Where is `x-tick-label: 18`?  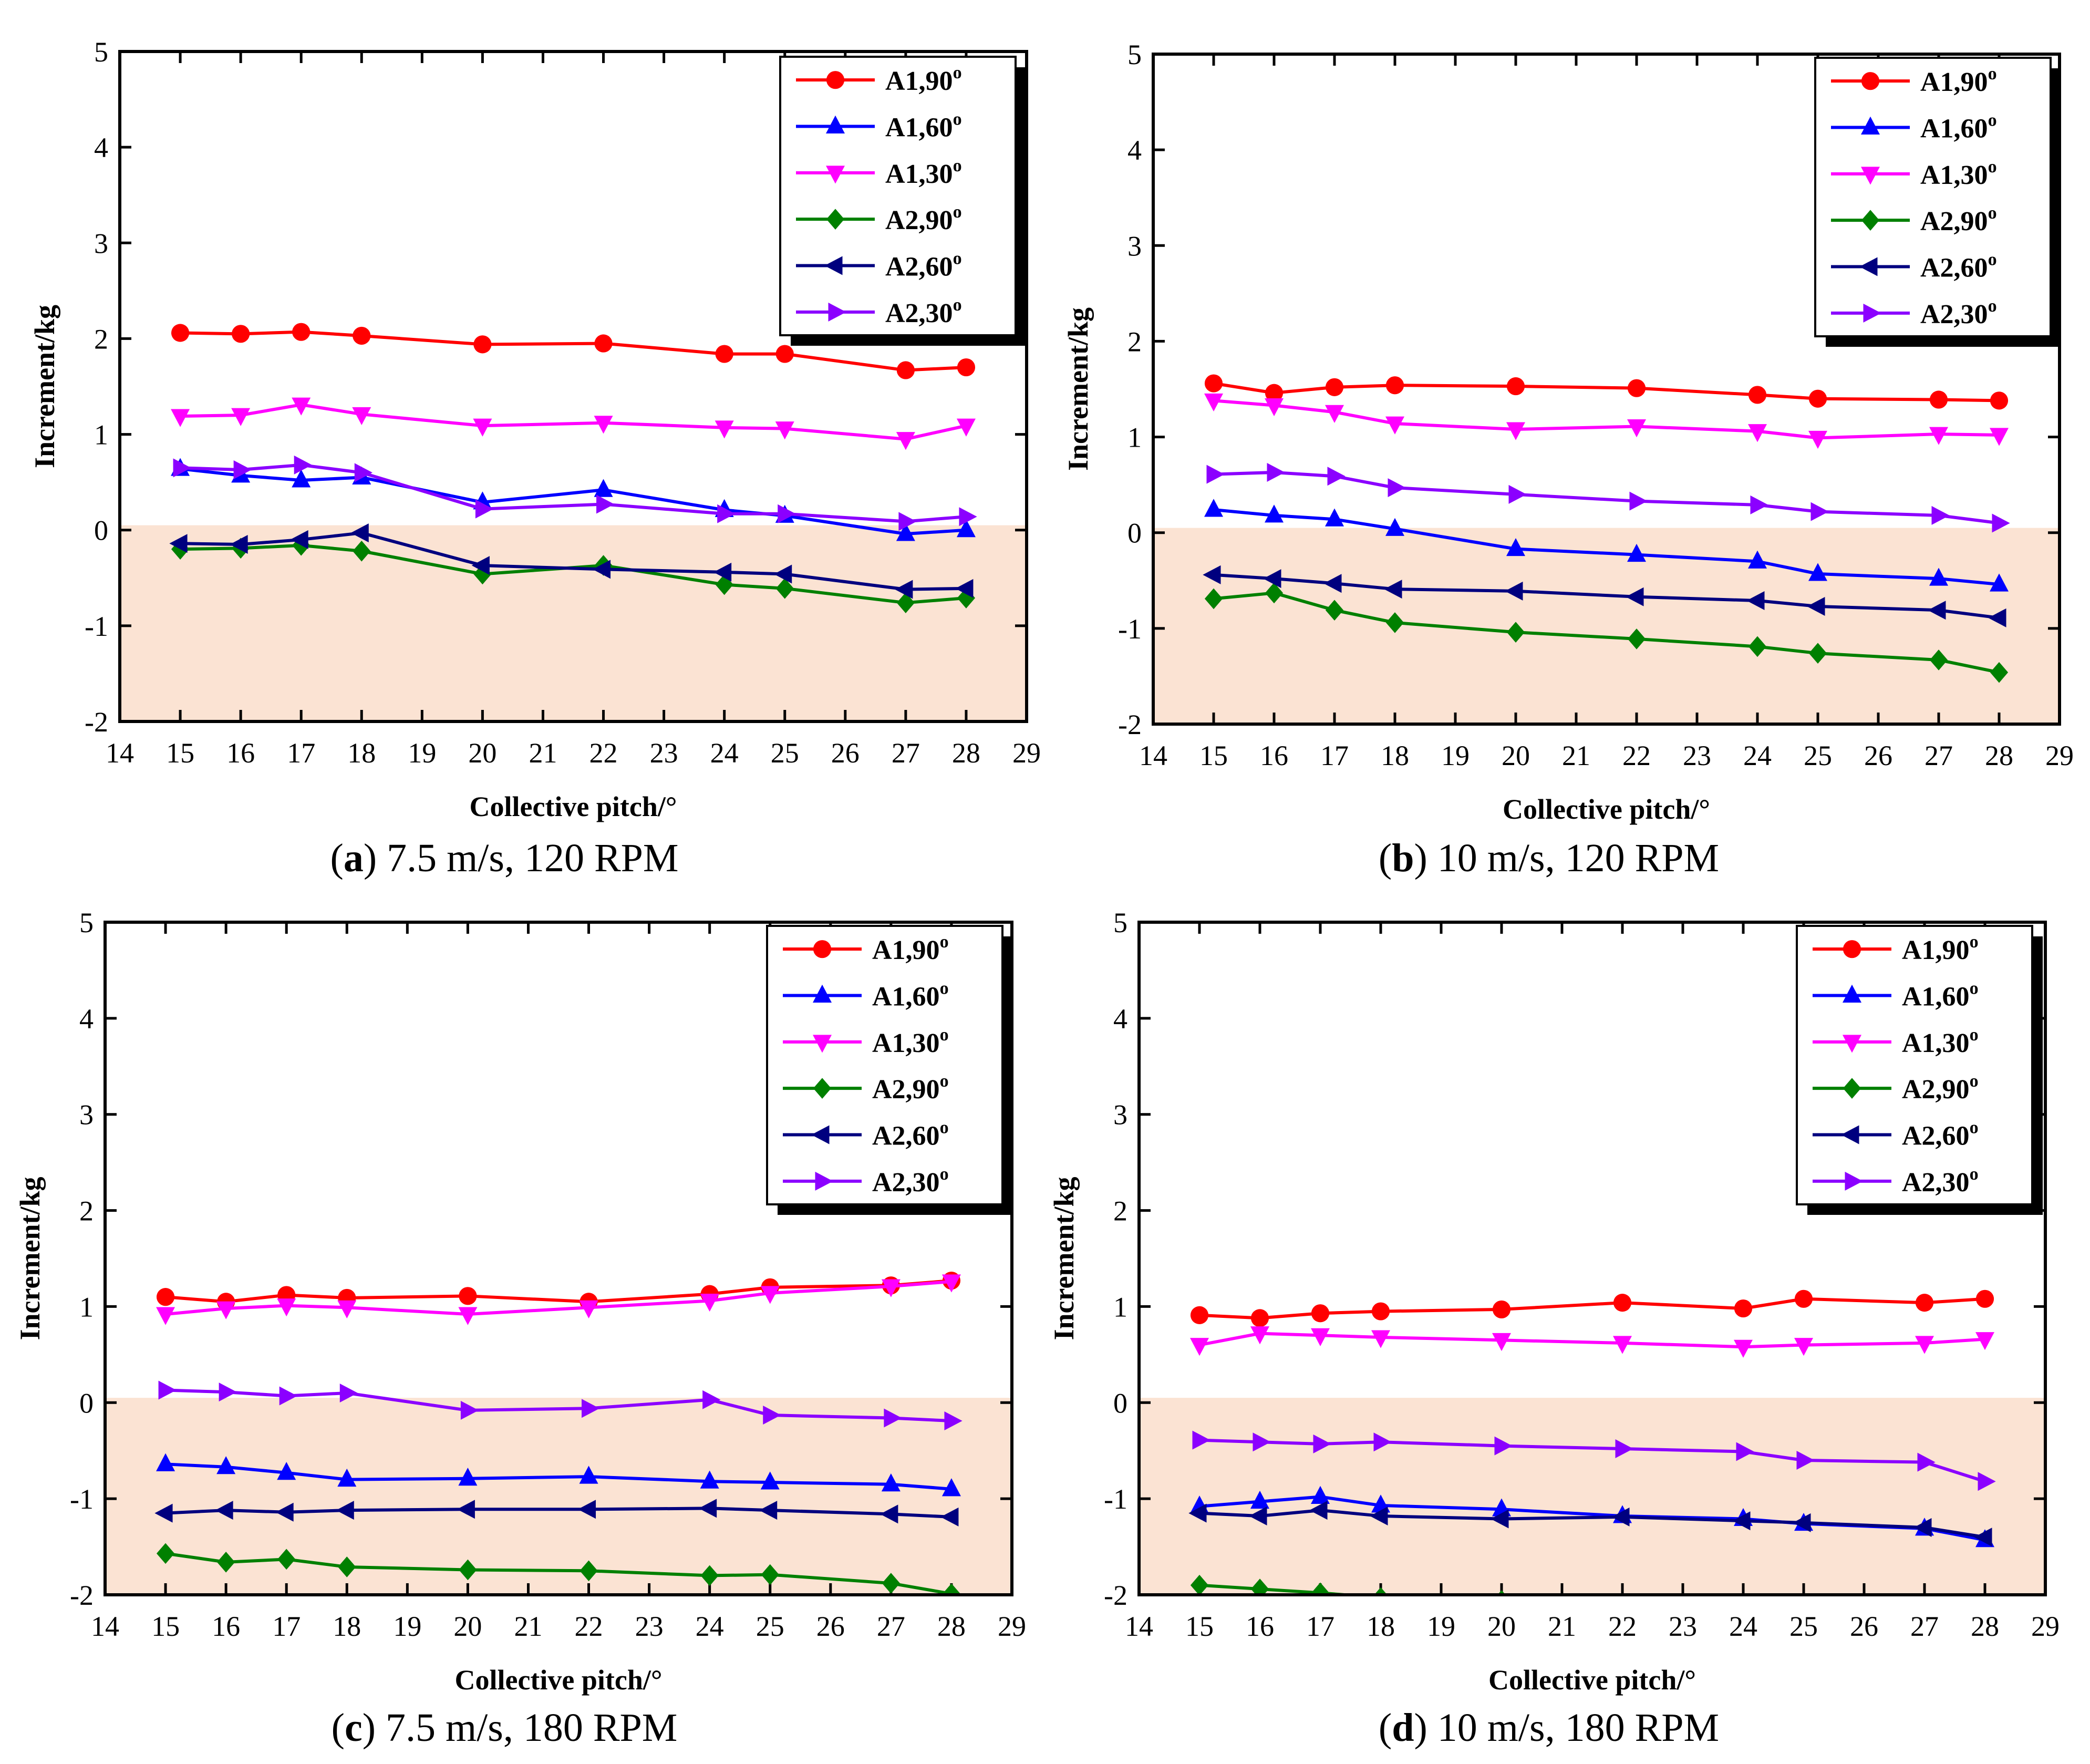 x-tick-label: 18 is located at coordinates (347, 1626).